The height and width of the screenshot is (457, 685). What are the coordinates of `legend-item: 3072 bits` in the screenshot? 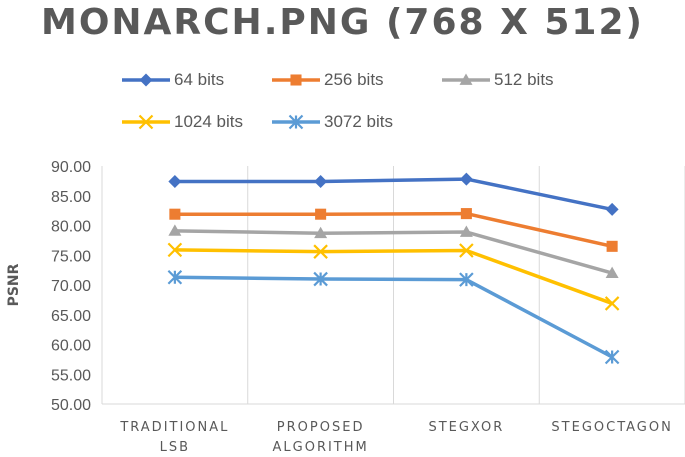 It's located at (331, 122).